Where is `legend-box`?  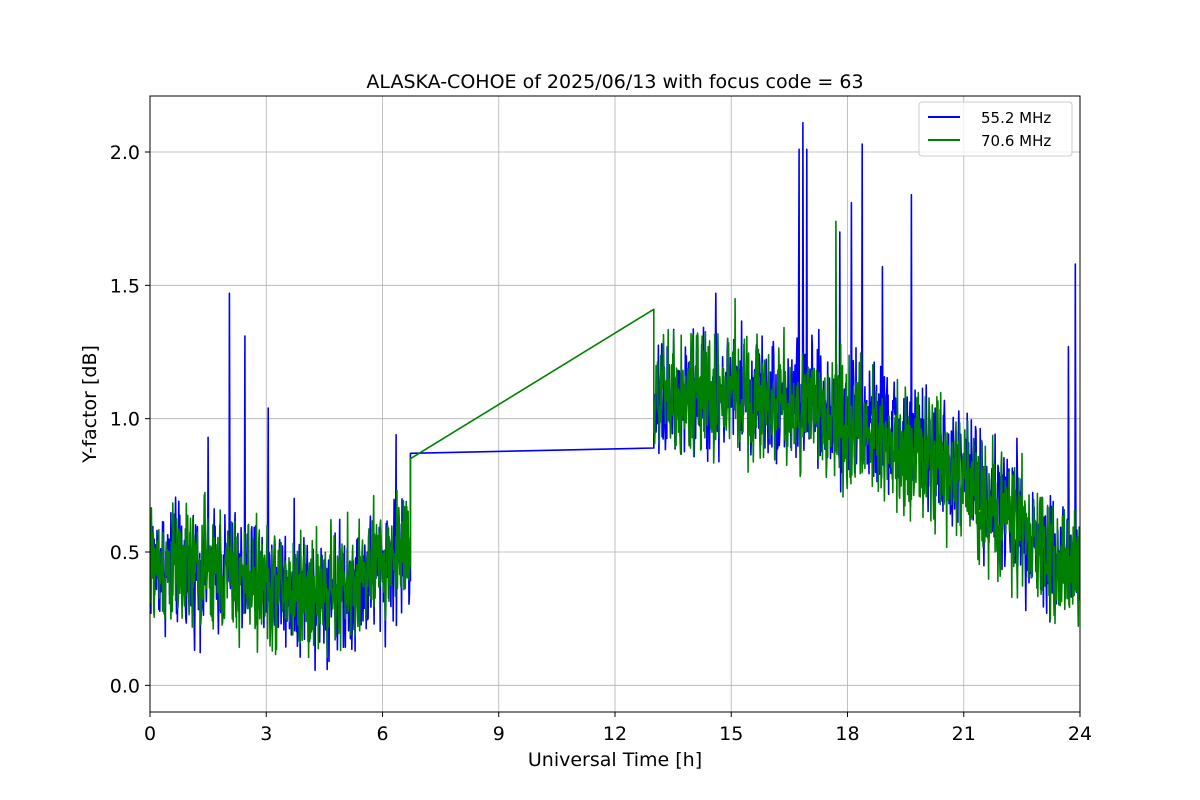 legend-box is located at coordinates (995, 129).